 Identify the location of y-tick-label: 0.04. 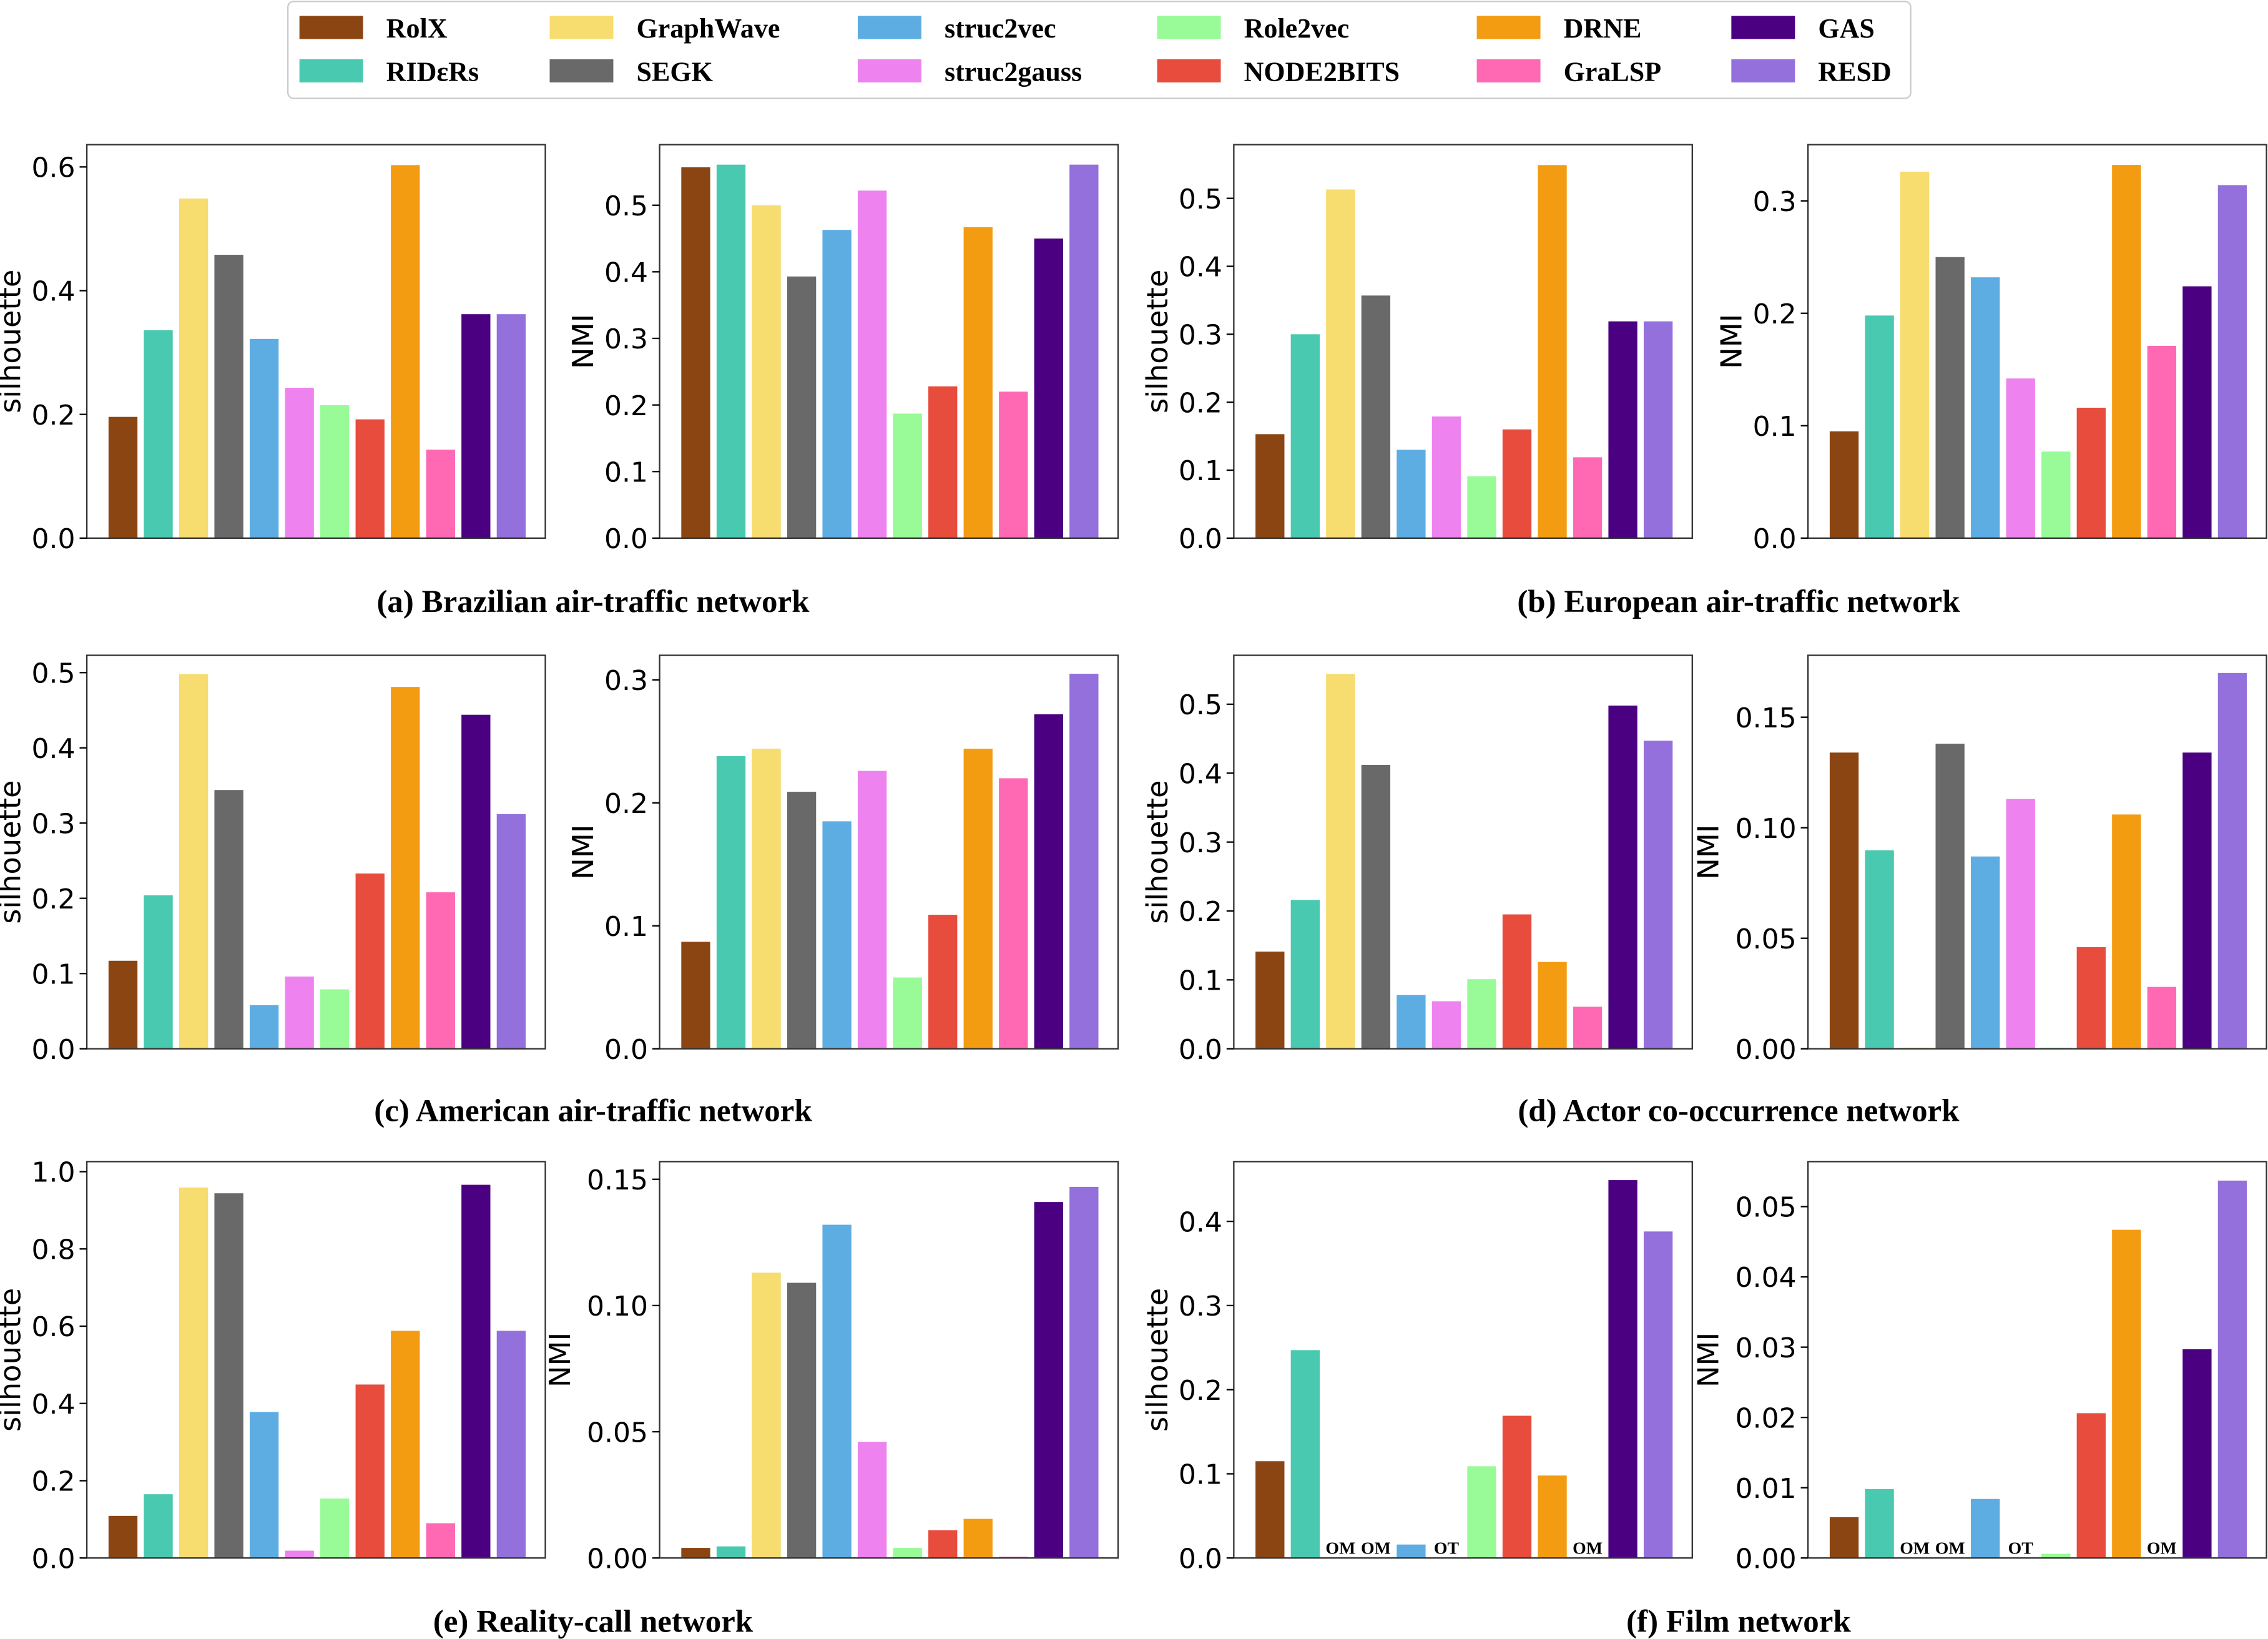
(1766, 1278).